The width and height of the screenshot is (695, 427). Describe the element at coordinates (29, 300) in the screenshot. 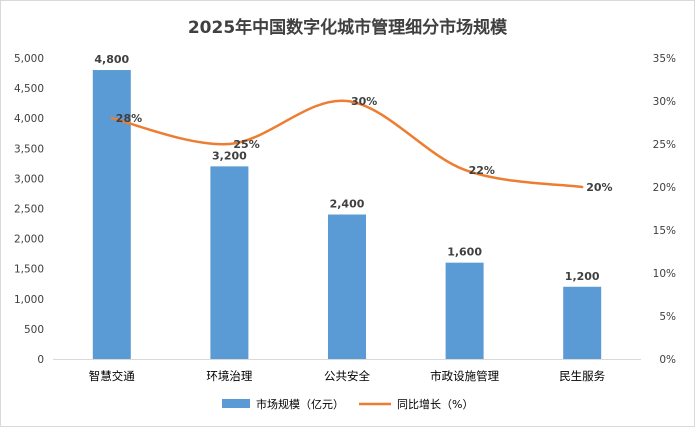

I see `y-left-tick-label: 1,000` at that location.